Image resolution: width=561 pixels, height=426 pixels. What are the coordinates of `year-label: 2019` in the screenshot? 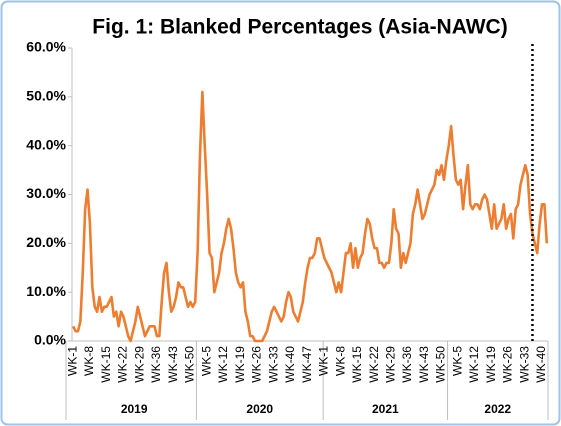 It's located at (134, 409).